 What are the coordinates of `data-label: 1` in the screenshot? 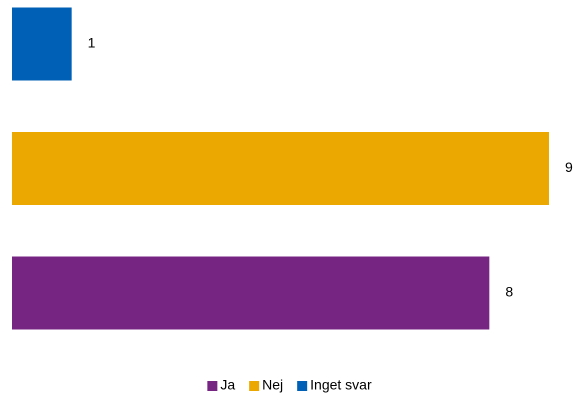 It's located at (92, 43).